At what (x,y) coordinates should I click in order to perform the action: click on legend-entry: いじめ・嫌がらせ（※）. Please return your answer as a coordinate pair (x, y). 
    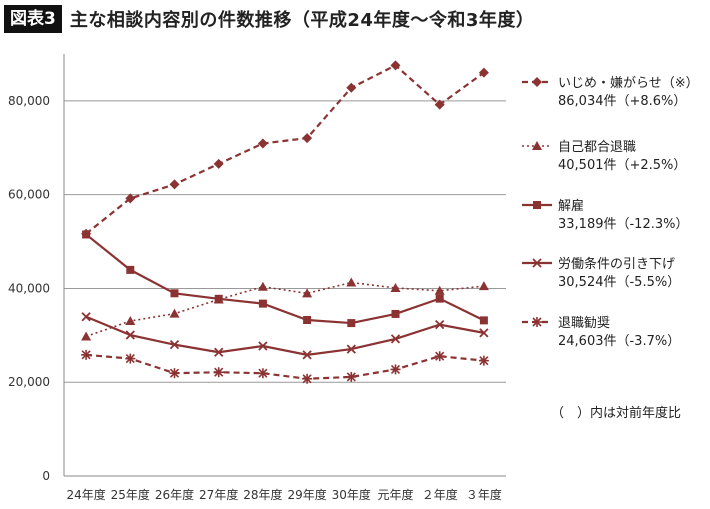
    Looking at the image, I should click on (628, 83).